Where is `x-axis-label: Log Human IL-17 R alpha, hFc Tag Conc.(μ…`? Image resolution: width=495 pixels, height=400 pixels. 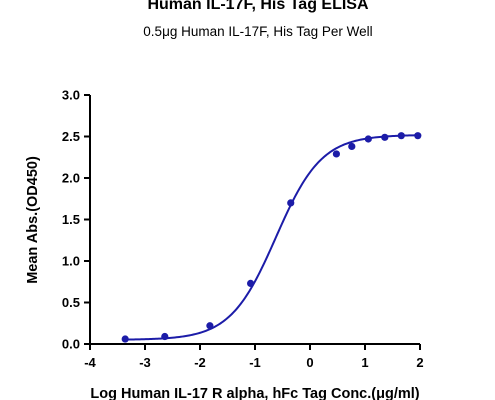 x-axis-label: Log Human IL-17 R alpha, hFc Tag Conc.(μ… is located at coordinates (254, 393).